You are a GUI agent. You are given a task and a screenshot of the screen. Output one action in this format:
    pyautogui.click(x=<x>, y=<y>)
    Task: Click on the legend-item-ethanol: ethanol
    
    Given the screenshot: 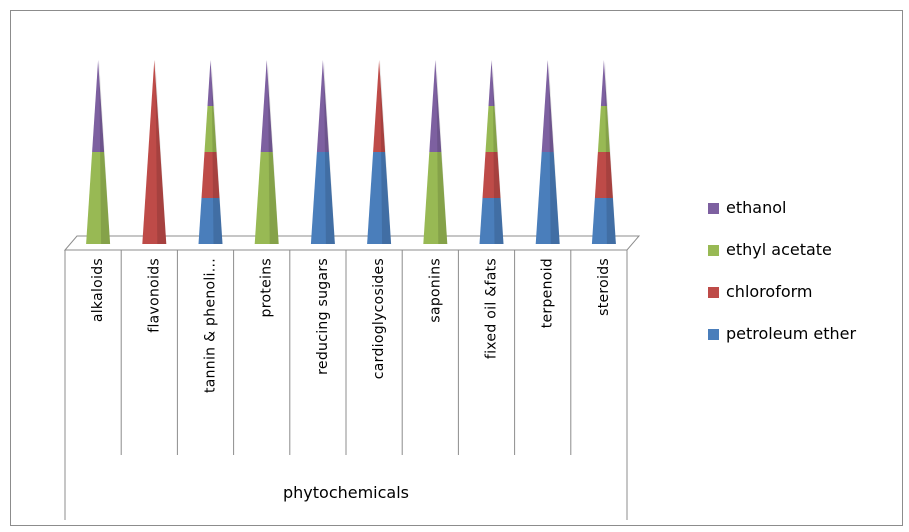 What is the action you would take?
    pyautogui.click(x=805, y=207)
    